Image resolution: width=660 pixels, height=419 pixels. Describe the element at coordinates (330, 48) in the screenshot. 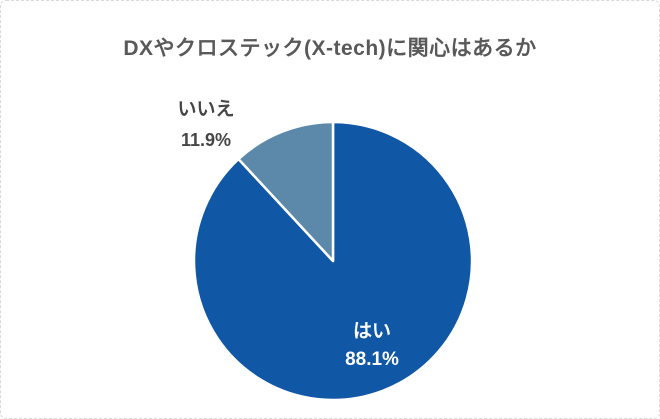

I see `chart-title: DXやクロステック(X-tech)に関心はあるか` at that location.